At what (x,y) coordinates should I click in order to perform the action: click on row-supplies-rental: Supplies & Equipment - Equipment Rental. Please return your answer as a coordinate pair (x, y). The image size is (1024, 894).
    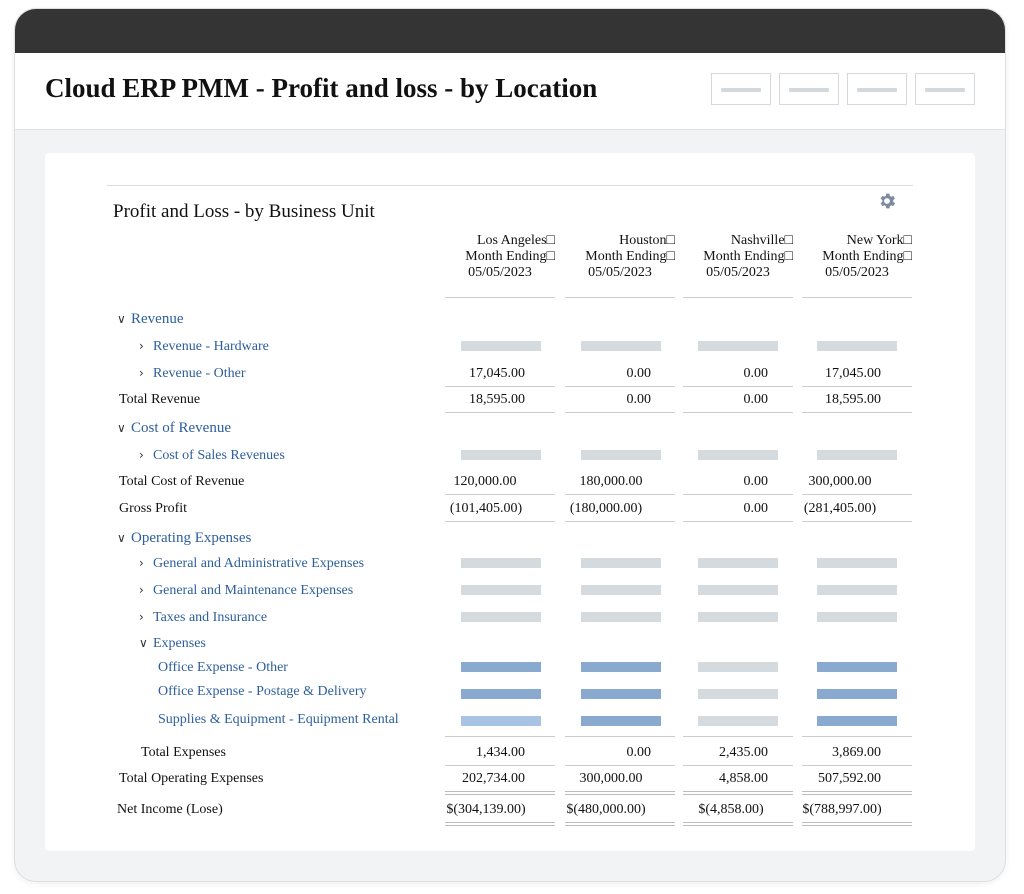
    Looking at the image, I should click on (278, 719).